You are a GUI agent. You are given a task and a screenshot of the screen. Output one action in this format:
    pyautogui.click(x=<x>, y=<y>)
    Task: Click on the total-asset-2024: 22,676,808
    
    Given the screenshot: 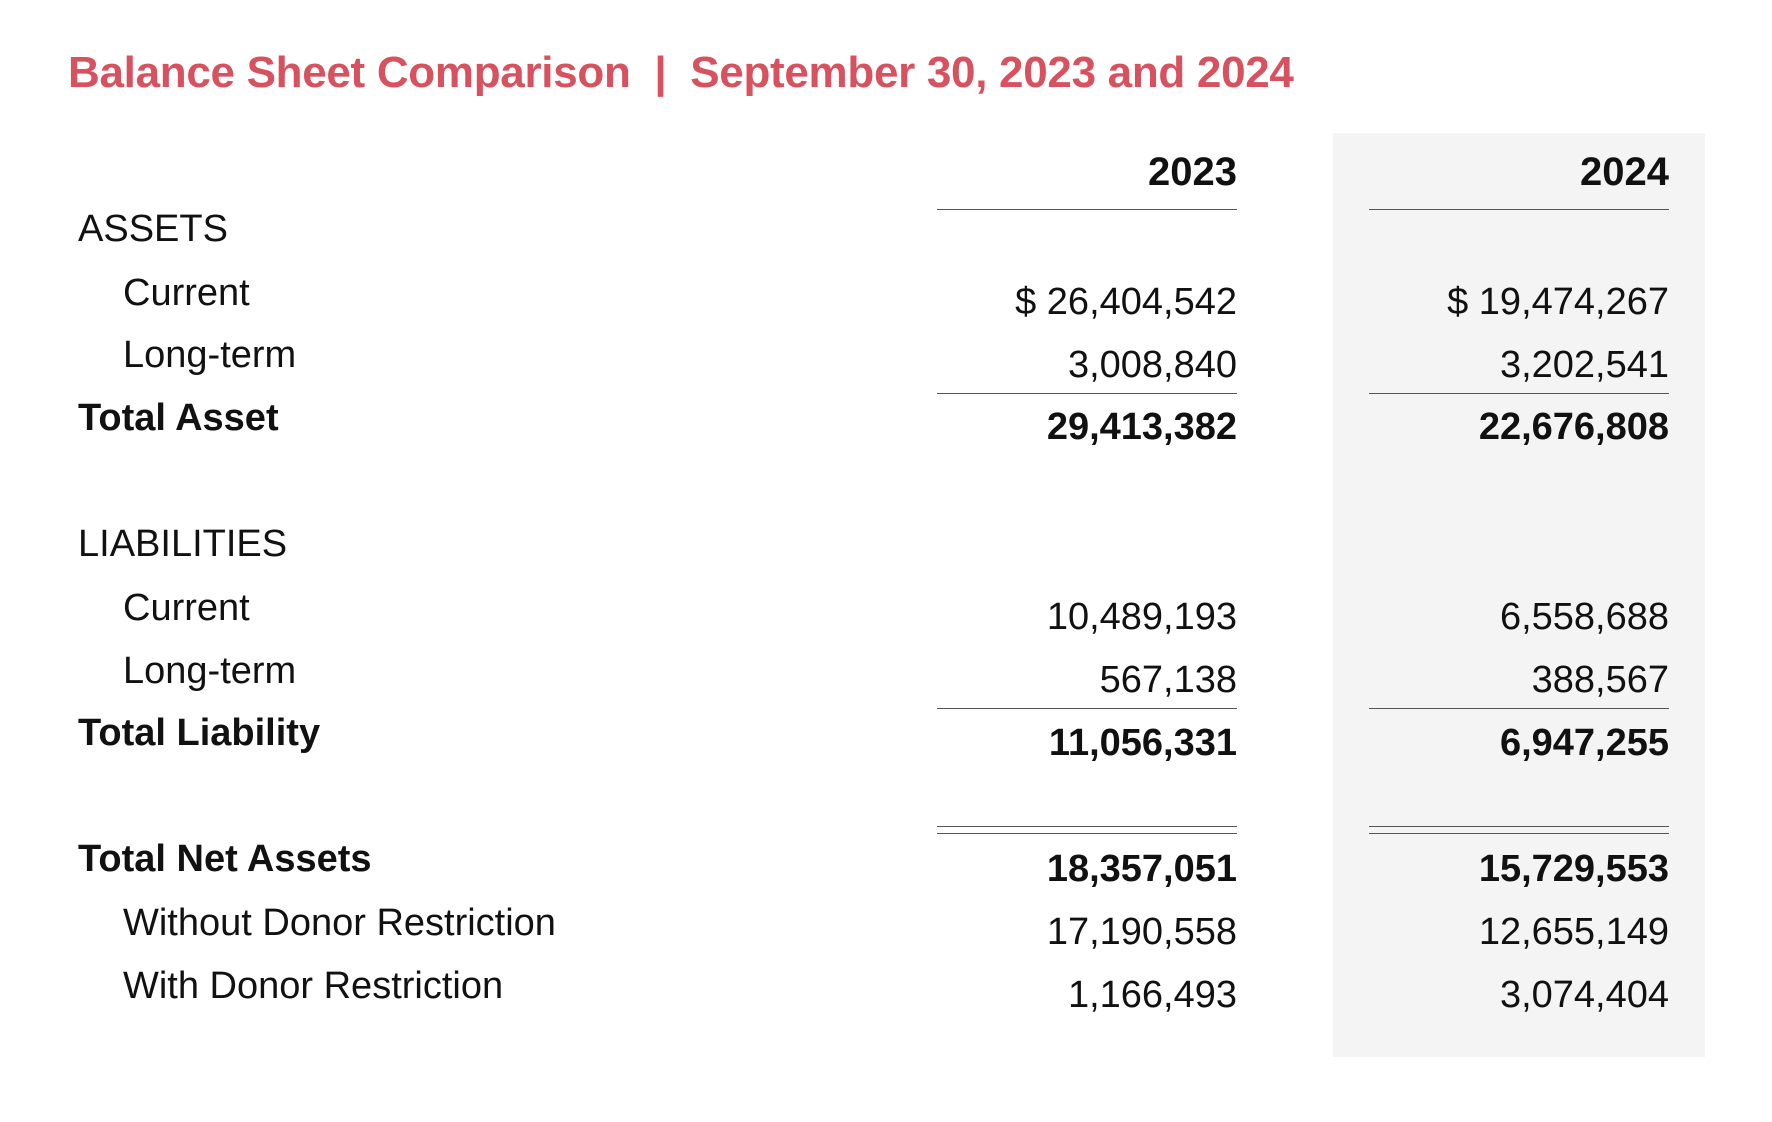 What is the action you would take?
    pyautogui.click(x=1573, y=427)
    